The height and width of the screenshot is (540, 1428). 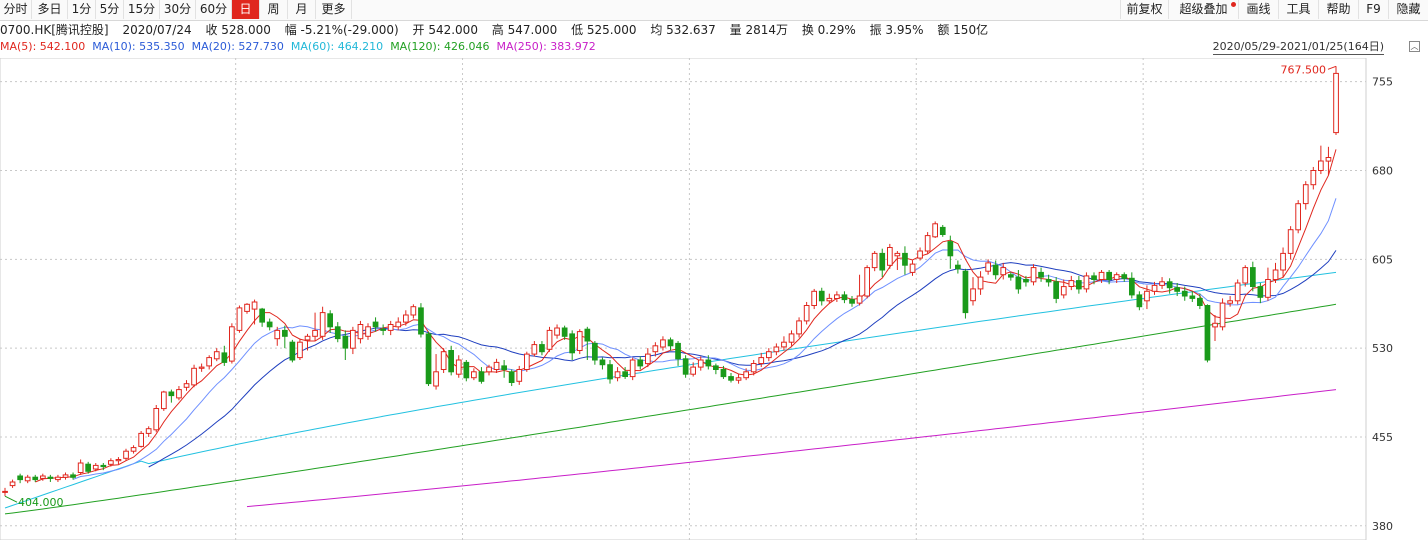 What do you see at coordinates (683, 30) in the screenshot?
I see `quote-avg: 均 532.637` at bounding box center [683, 30].